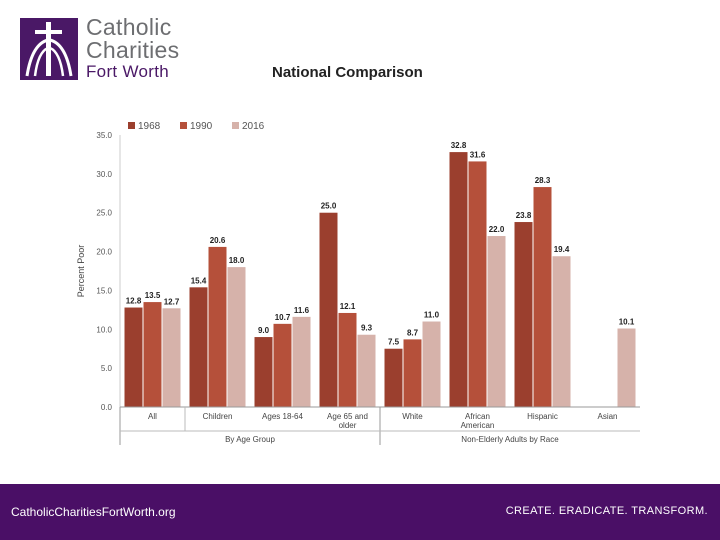 The height and width of the screenshot is (540, 720). What do you see at coordinates (347, 72) in the screenshot?
I see `slide-title: National Comparison` at bounding box center [347, 72].